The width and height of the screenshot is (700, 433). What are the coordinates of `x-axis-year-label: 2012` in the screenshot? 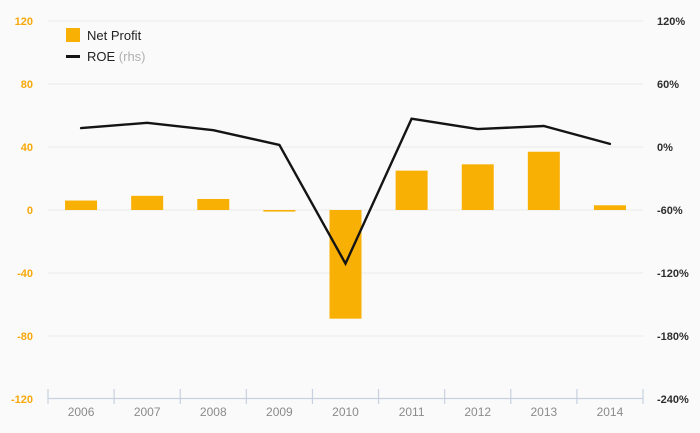 It's located at (477, 412).